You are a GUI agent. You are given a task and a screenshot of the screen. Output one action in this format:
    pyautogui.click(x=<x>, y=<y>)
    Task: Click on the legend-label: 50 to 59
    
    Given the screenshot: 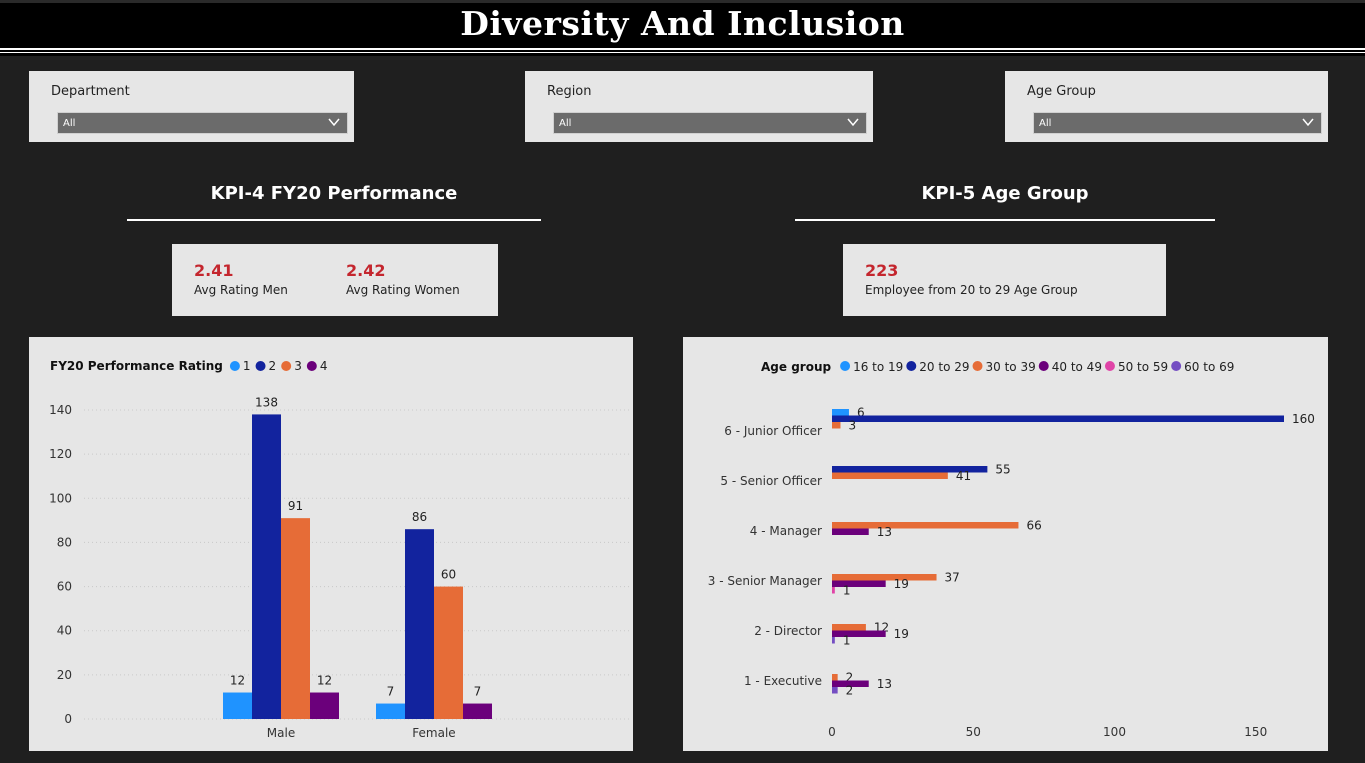 What is the action you would take?
    pyautogui.click(x=1143, y=367)
    